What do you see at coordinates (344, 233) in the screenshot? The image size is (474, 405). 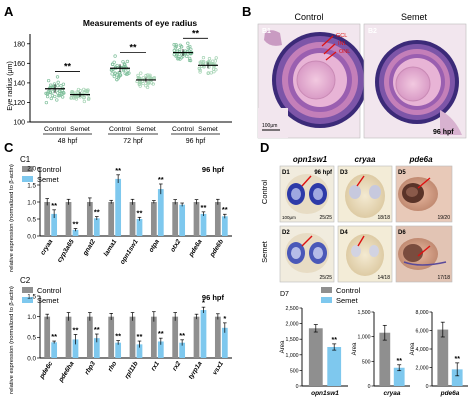 I see `d4-label: D4` at bounding box center [344, 233].